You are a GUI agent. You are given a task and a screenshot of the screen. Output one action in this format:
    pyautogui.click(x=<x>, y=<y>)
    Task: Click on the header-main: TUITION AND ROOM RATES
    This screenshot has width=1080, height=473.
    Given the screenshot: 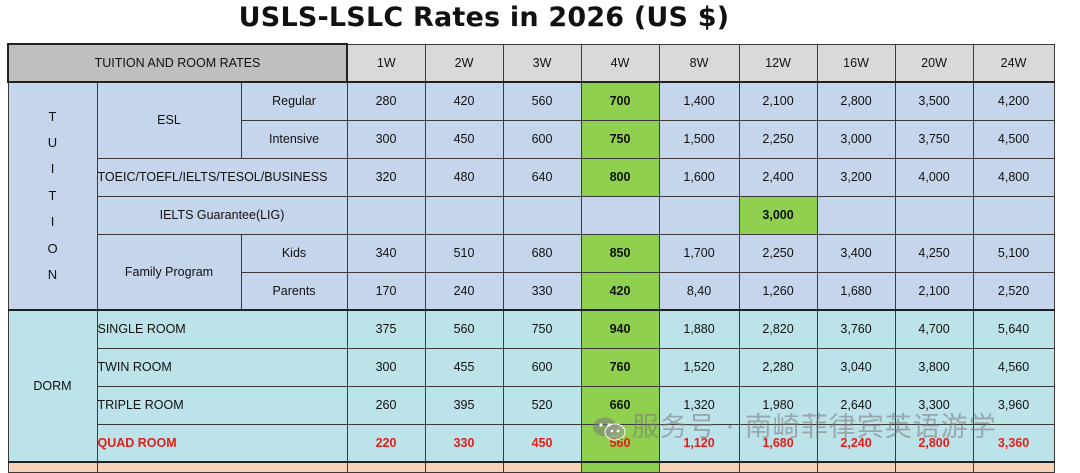 What is the action you would take?
    pyautogui.click(x=177, y=63)
    